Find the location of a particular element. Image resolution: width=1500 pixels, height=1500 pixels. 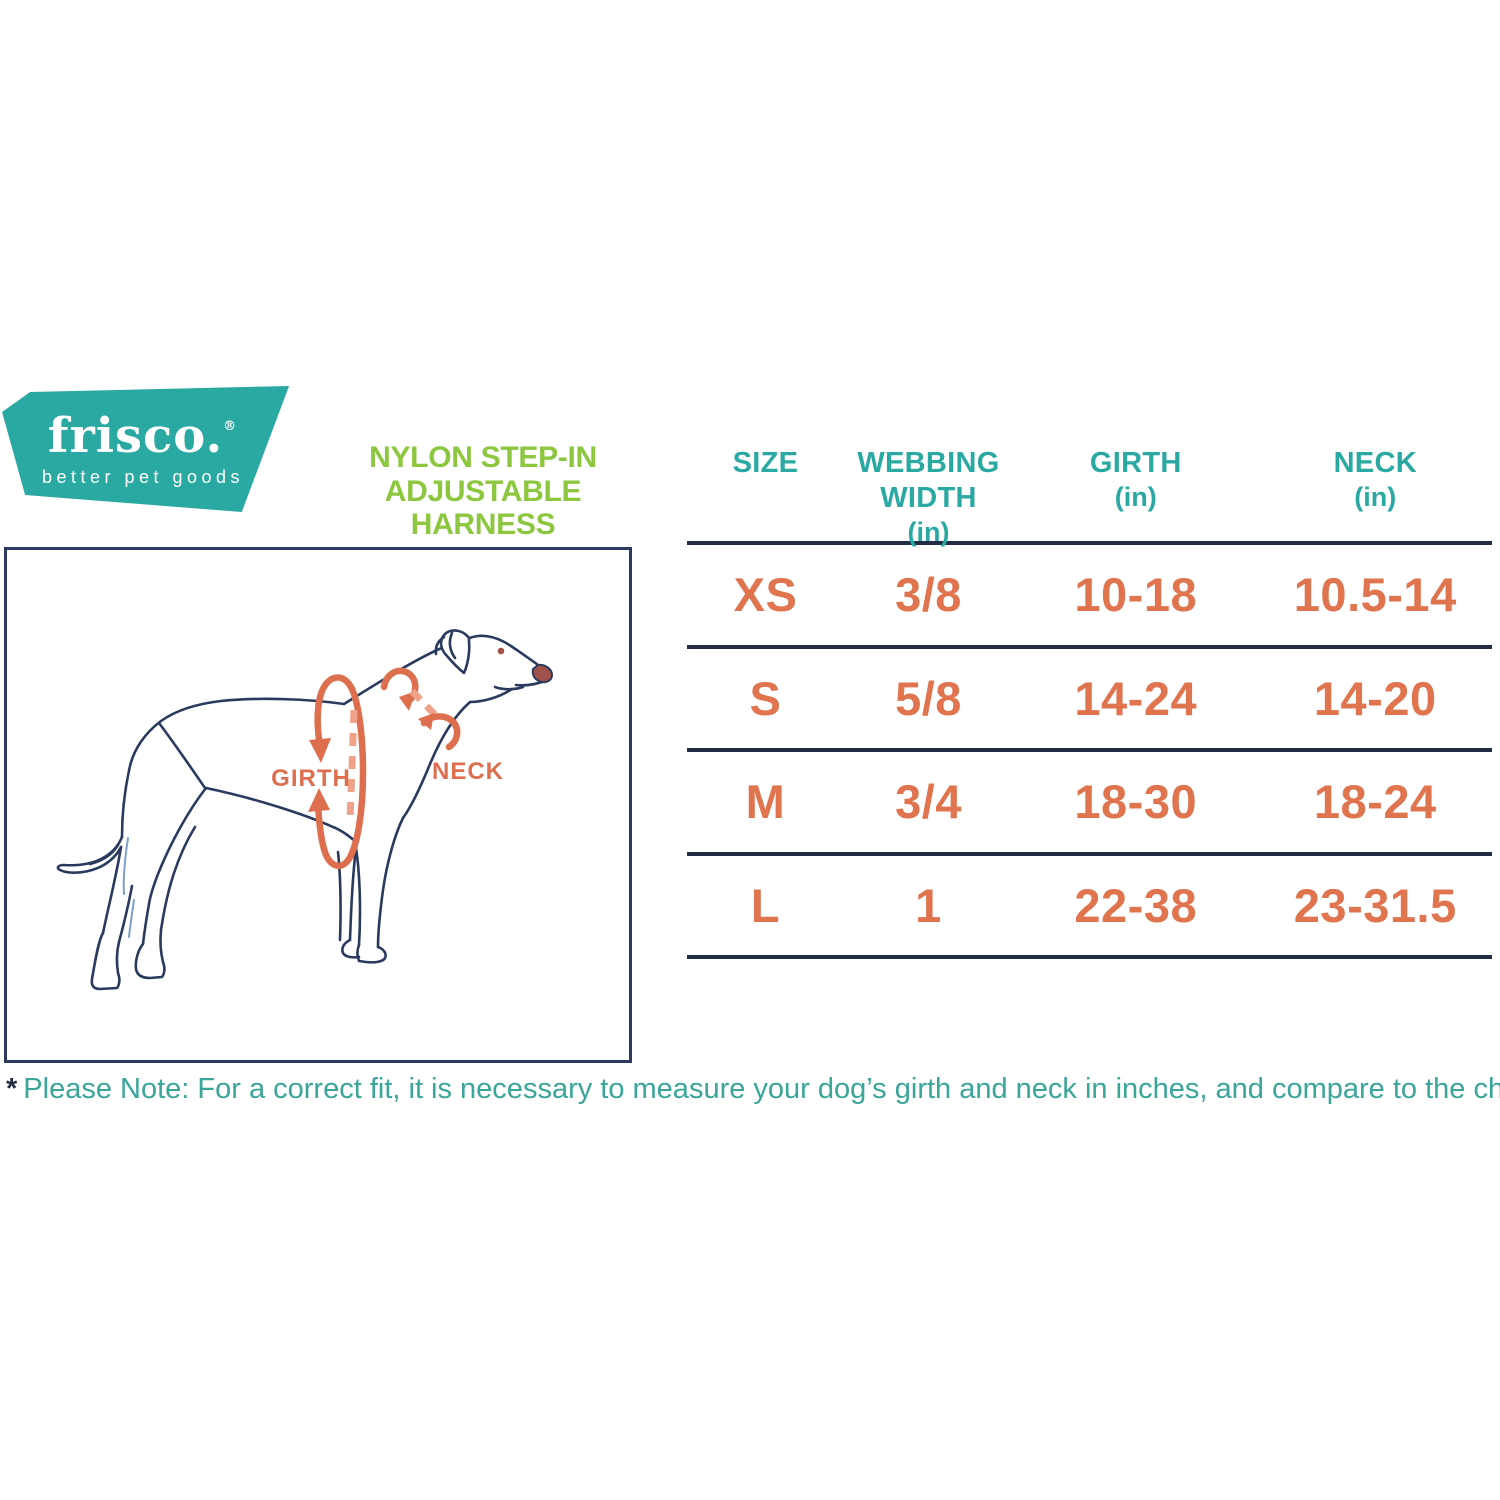

neck-cell: 18-24 is located at coordinates (1375, 802).